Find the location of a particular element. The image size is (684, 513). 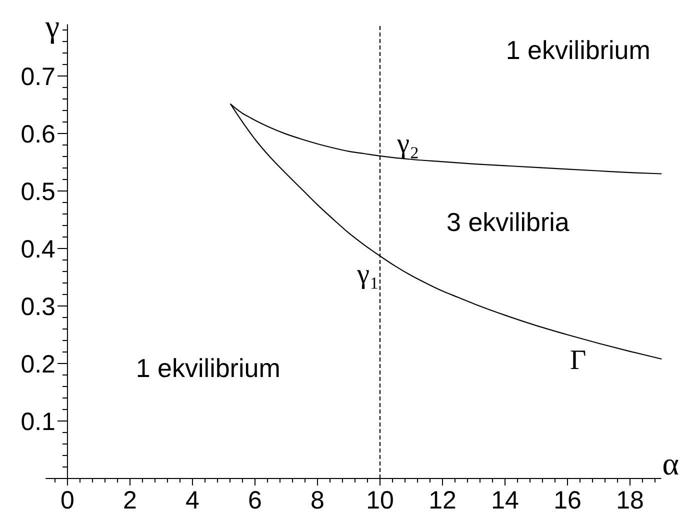

x-tick-label: 8 is located at coordinates (317, 499).